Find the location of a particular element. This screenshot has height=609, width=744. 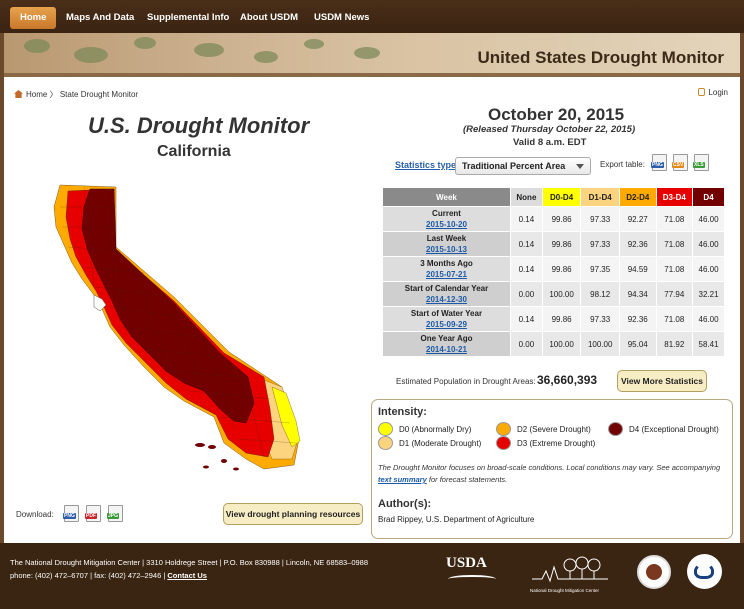

report-date: October 20, 2015 is located at coordinates (556, 114).